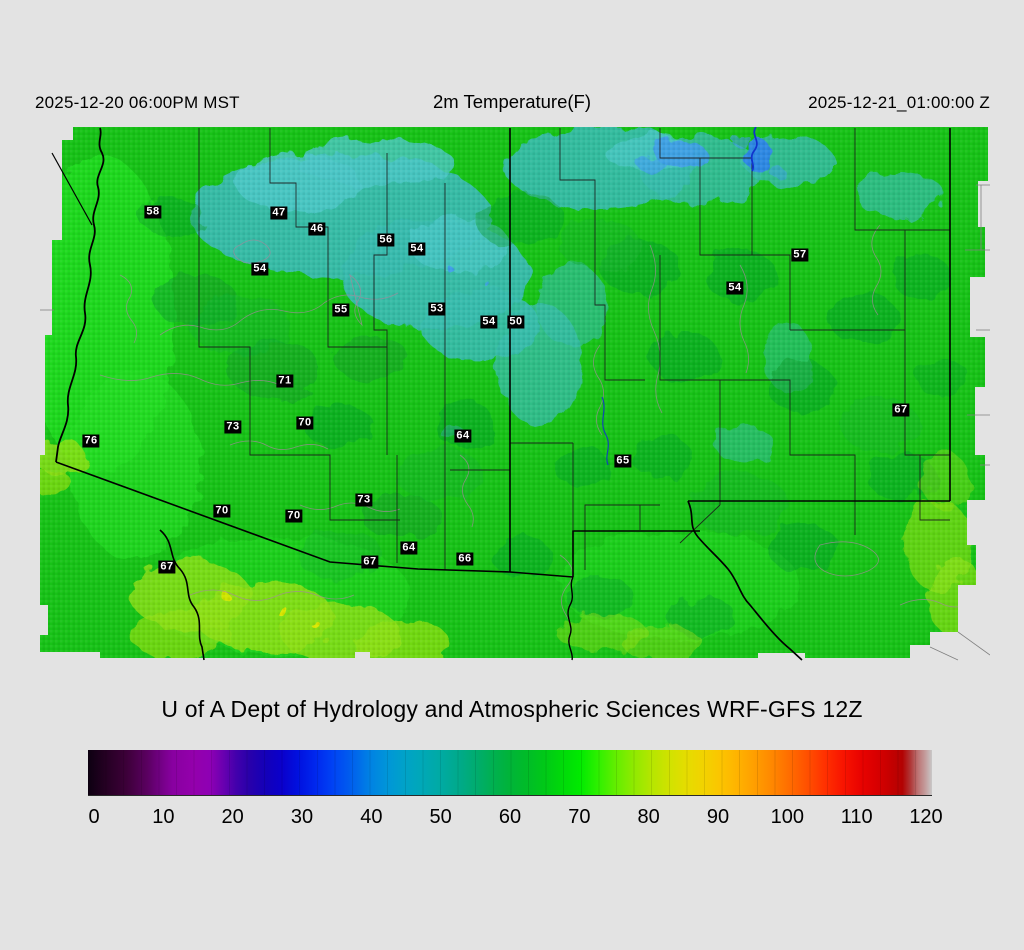  Describe the element at coordinates (754, 149) in the screenshot. I see `river-top-icon` at that location.